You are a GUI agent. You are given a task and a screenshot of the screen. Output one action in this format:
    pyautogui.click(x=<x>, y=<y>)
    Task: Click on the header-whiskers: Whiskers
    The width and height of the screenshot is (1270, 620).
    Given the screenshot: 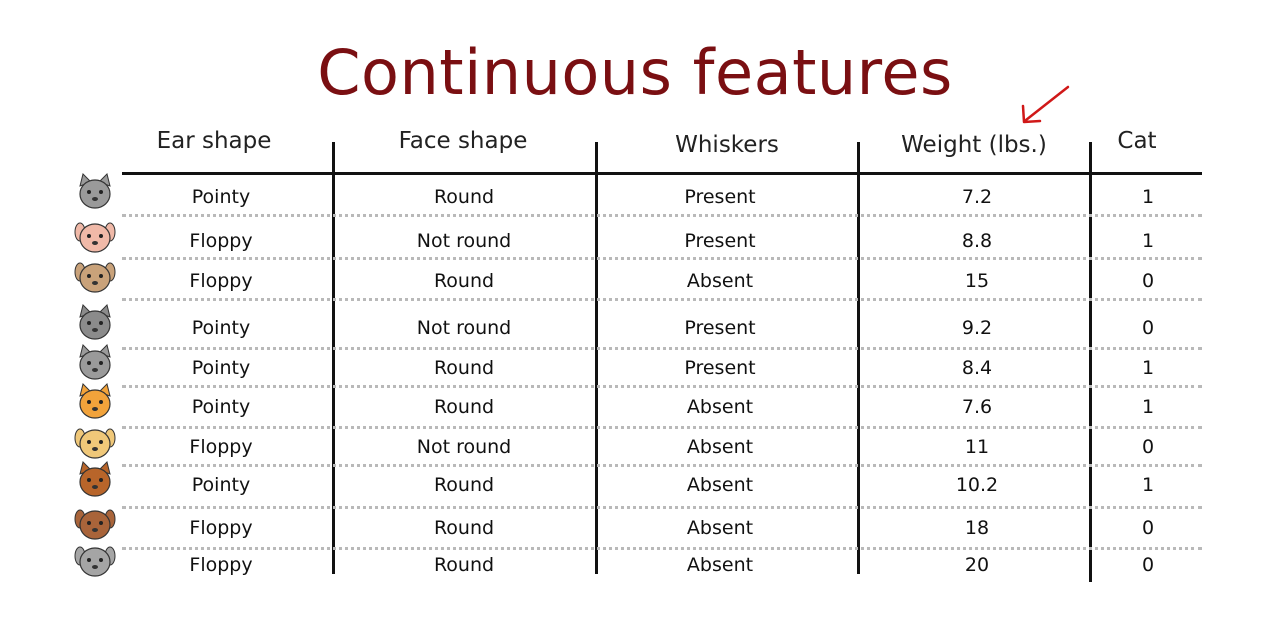 What is the action you would take?
    pyautogui.click(x=727, y=145)
    